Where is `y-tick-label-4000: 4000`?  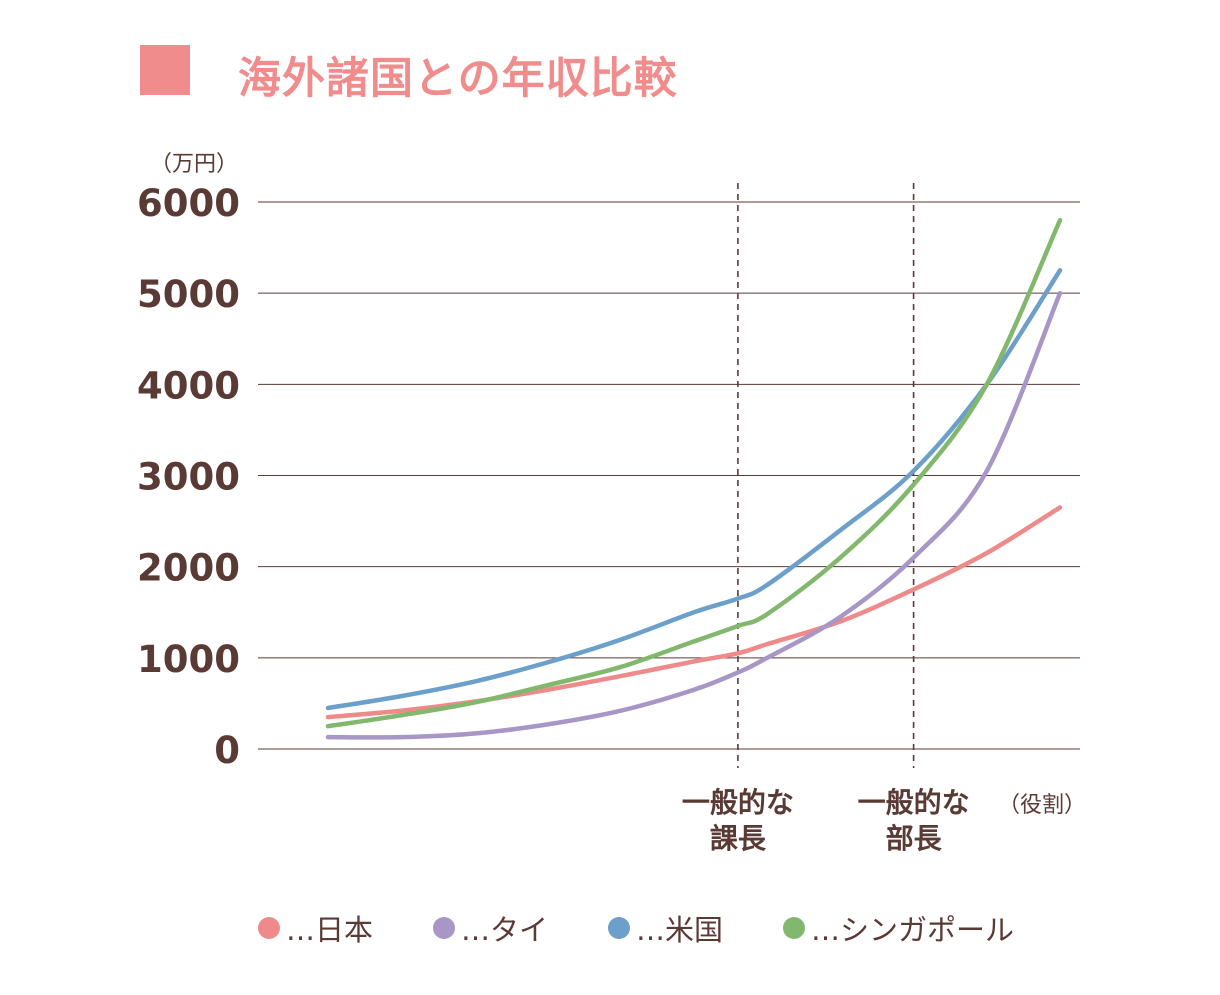
y-tick-label-4000: 4000 is located at coordinates (188, 385).